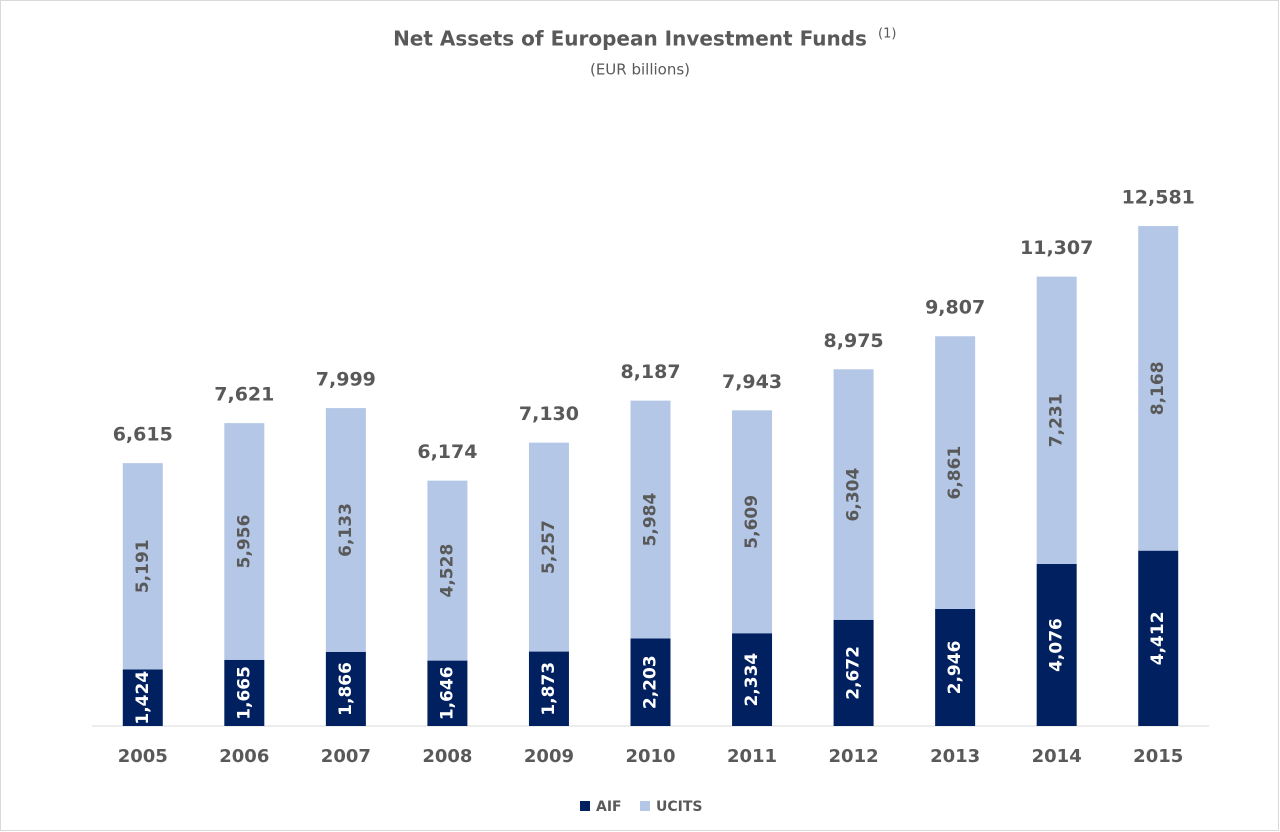 The width and height of the screenshot is (1280, 832). I want to click on total-label: 7,999, so click(346, 380).